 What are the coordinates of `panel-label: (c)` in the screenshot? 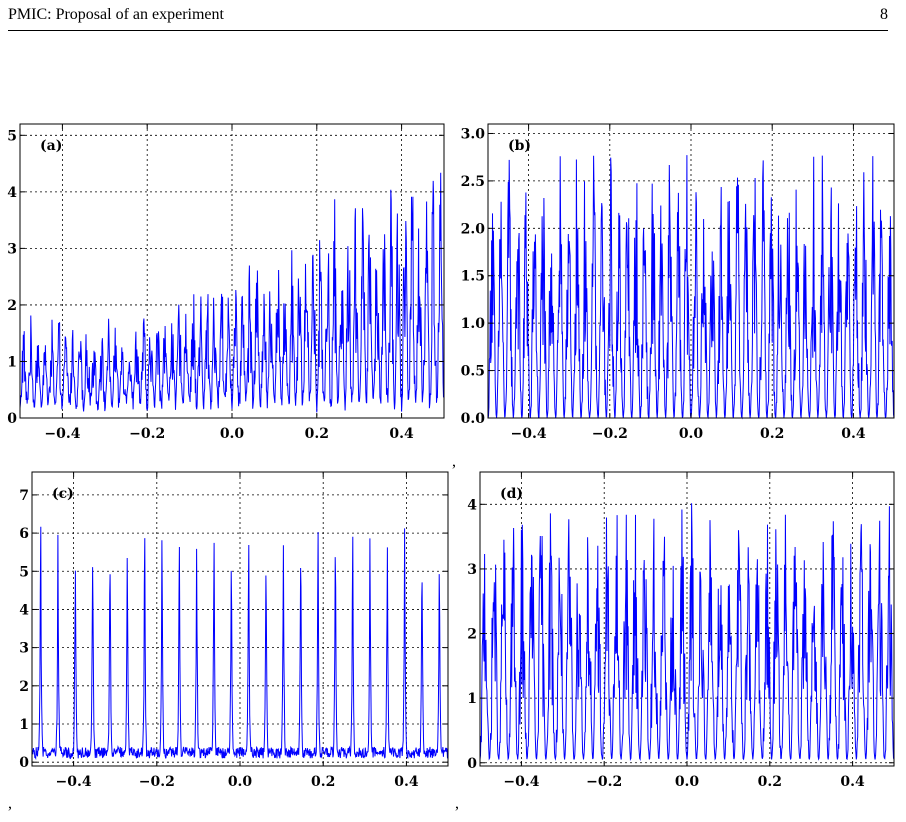 It's located at (63, 494).